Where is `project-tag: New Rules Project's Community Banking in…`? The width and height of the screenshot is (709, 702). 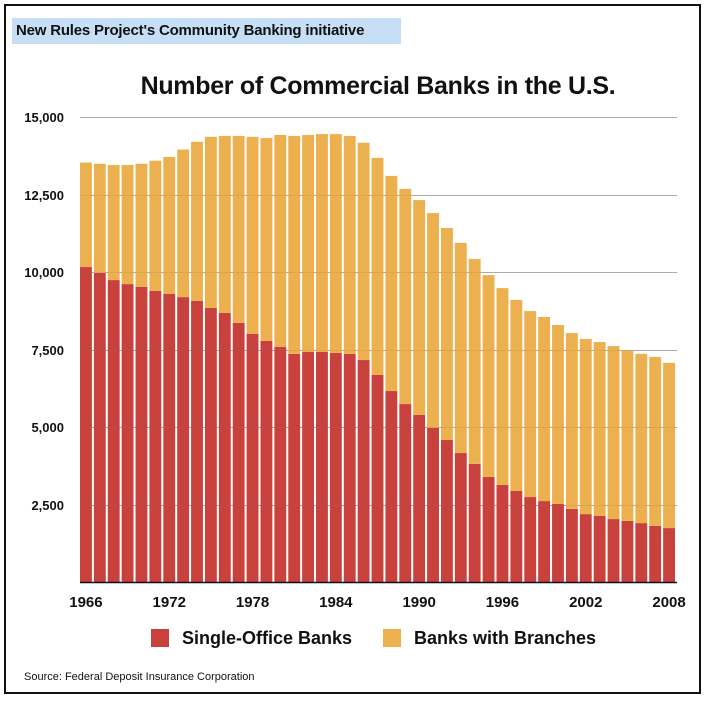 project-tag: New Rules Project's Community Banking in… is located at coordinates (206, 31).